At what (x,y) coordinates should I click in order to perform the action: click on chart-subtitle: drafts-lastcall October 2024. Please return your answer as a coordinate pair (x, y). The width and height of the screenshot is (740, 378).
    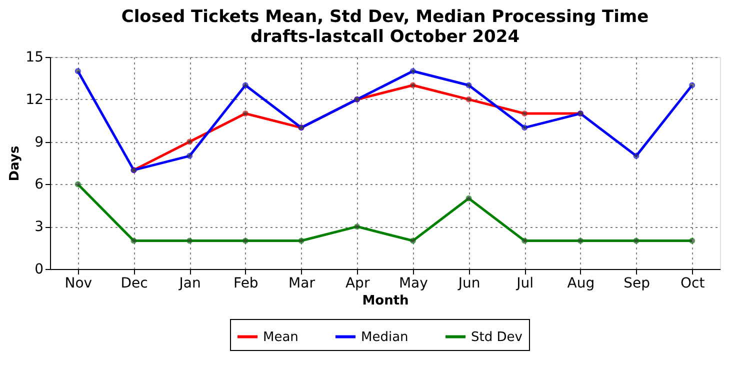
    Looking at the image, I should click on (385, 37).